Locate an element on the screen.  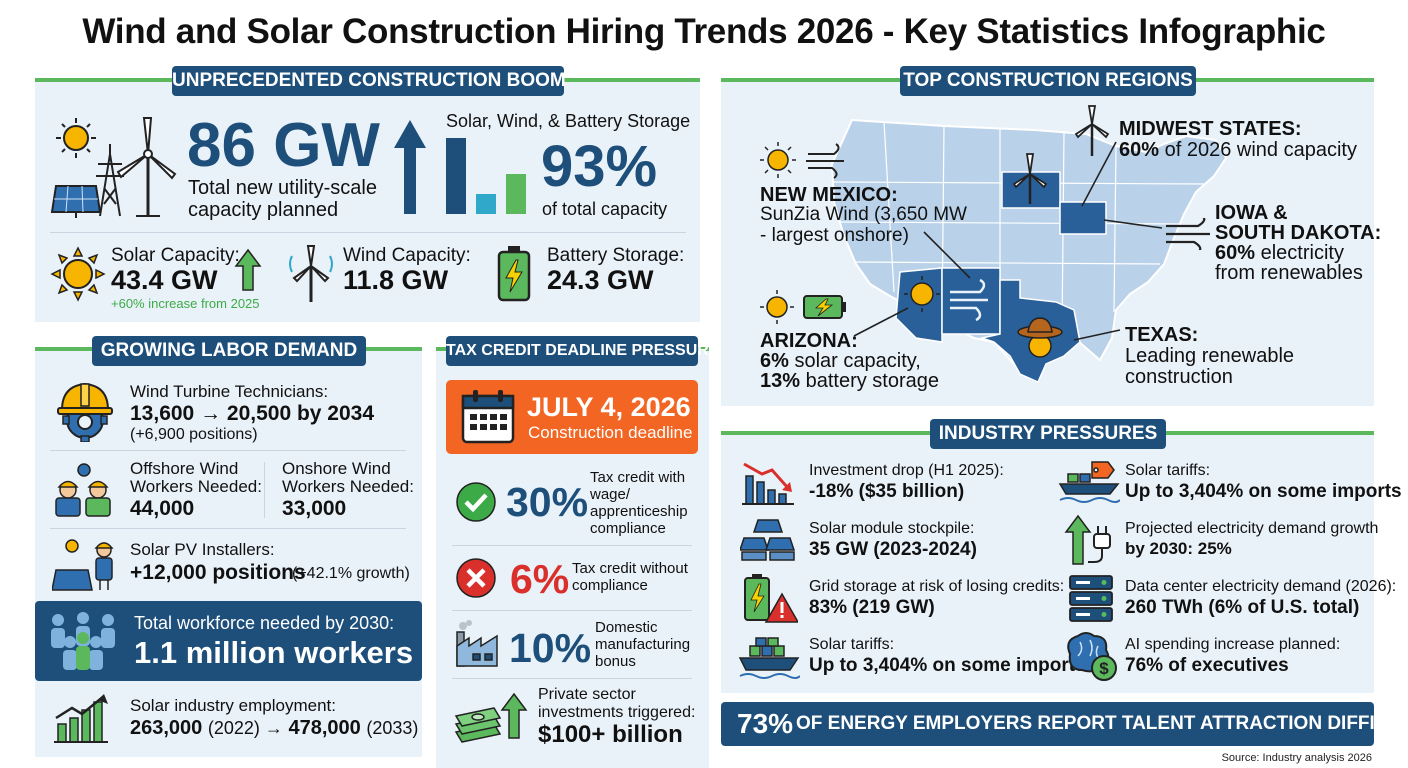
tax-credit-10-line-2: manufacturing is located at coordinates (643, 644).